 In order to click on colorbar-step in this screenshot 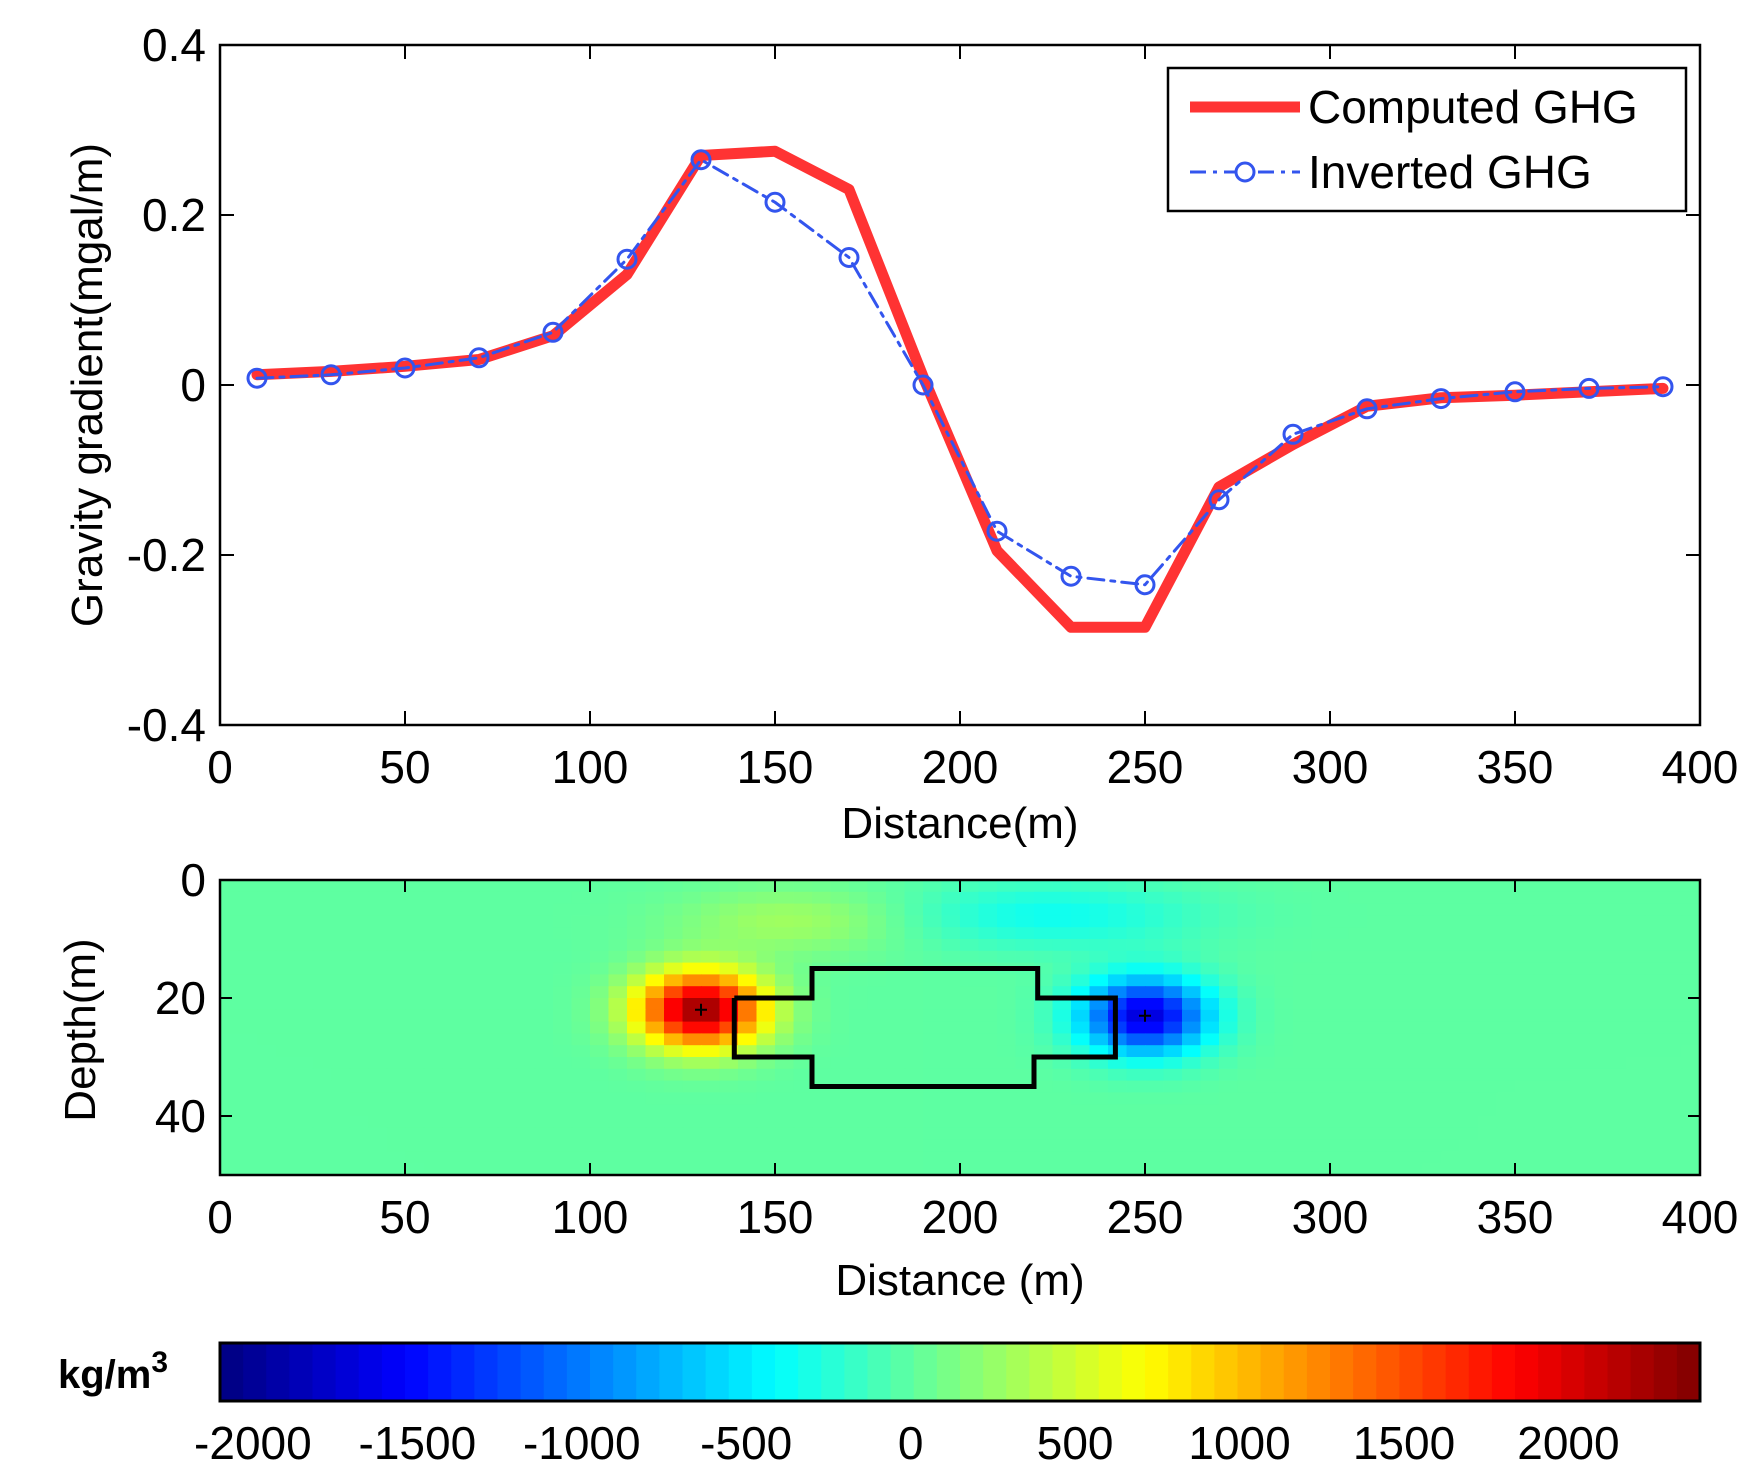, I will do `click(995, 1372)`.